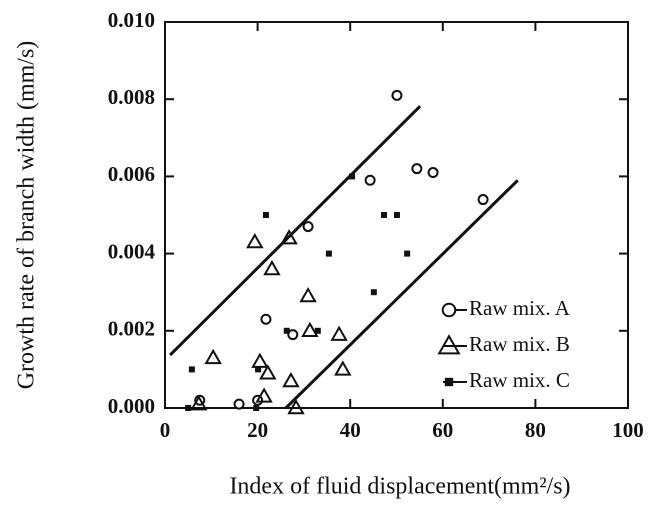  Describe the element at coordinates (132, 251) in the screenshot. I see `y-tick-label: 0.004` at that location.